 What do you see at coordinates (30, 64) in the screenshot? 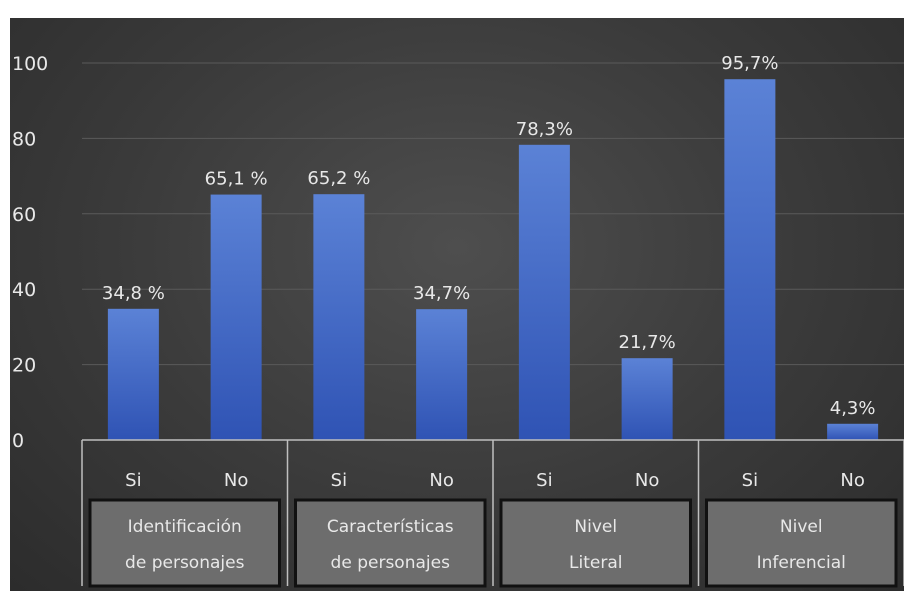
I see `y-tick-label: 100` at bounding box center [30, 64].